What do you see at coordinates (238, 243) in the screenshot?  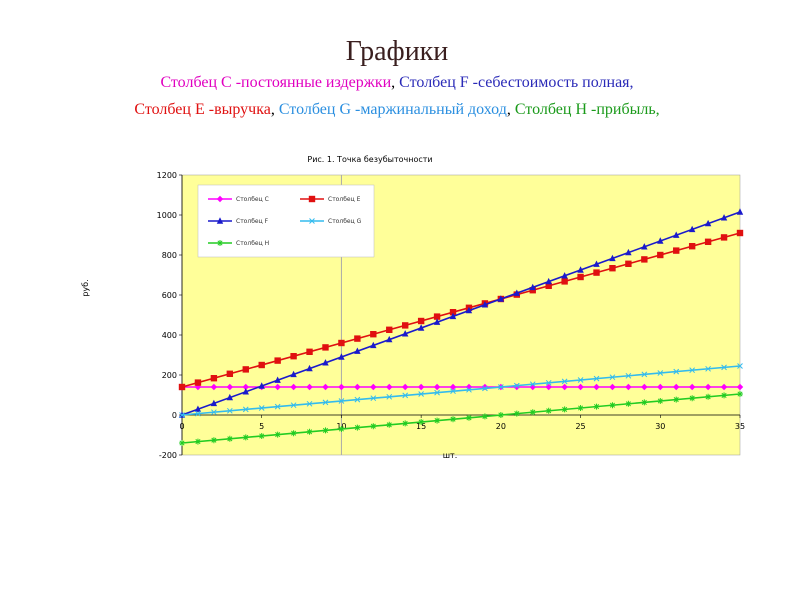 I see `legend-entry: Столбец H` at bounding box center [238, 243].